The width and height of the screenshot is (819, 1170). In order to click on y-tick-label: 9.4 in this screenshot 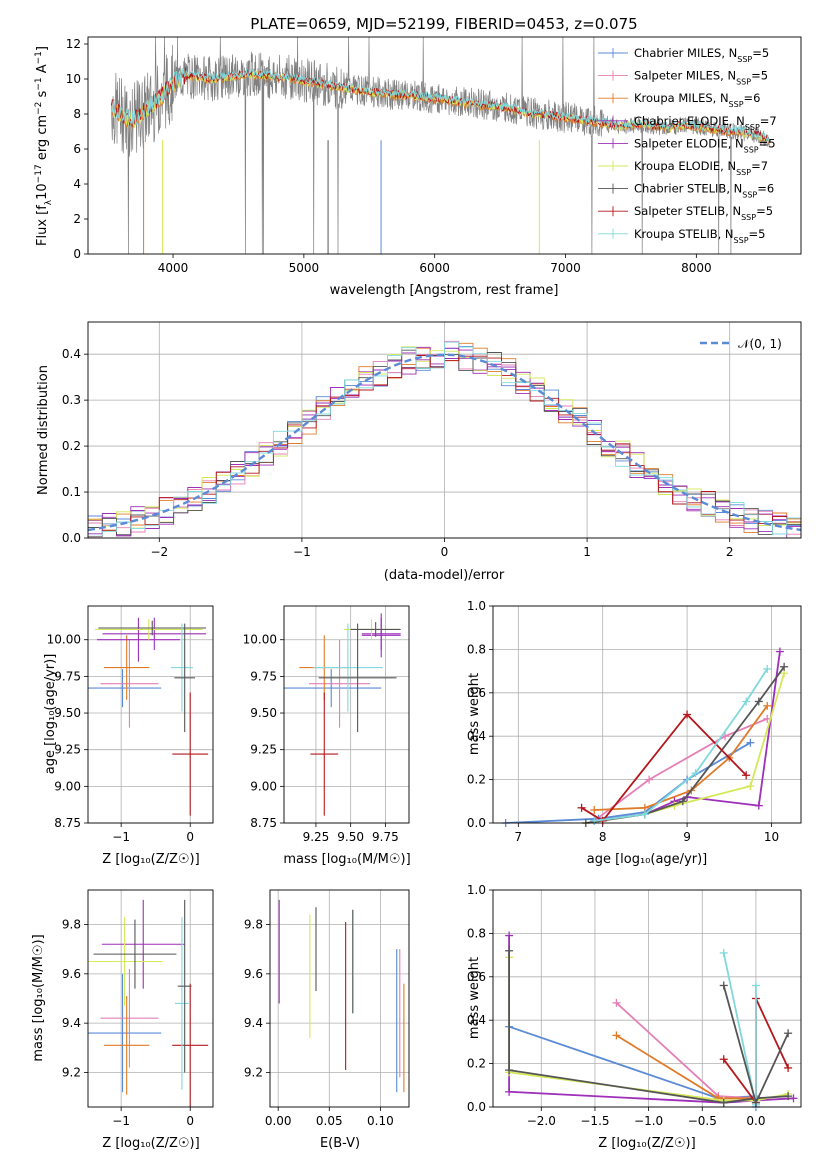, I will do `click(71, 1023)`.